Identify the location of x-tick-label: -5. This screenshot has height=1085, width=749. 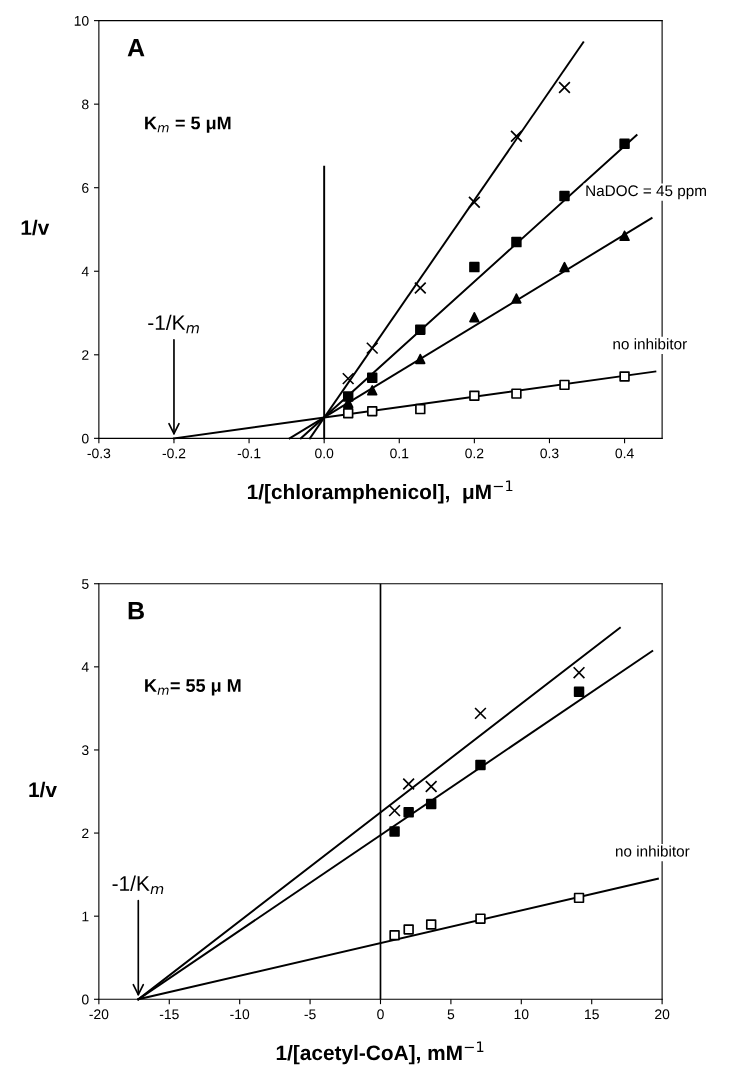
(310, 1014).